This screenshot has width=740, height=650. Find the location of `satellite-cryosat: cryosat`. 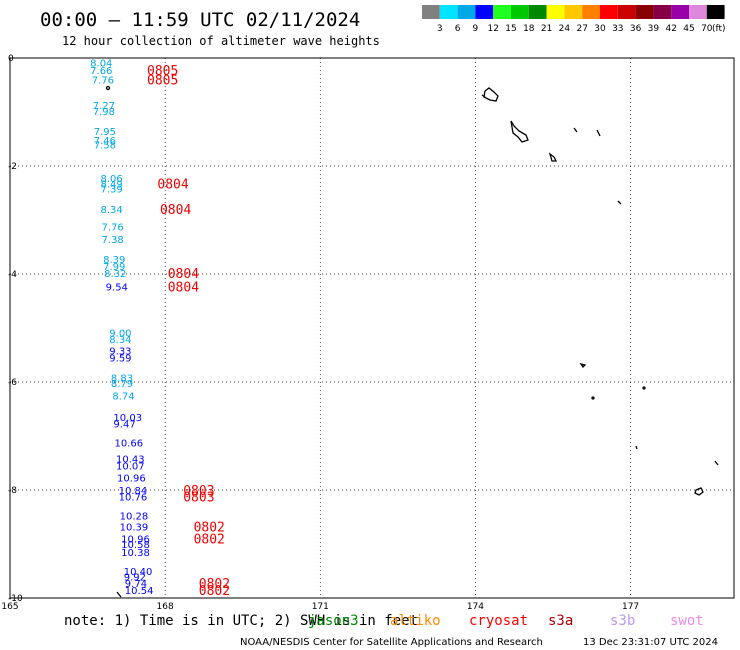

satellite-cryosat: cryosat is located at coordinates (498, 621).